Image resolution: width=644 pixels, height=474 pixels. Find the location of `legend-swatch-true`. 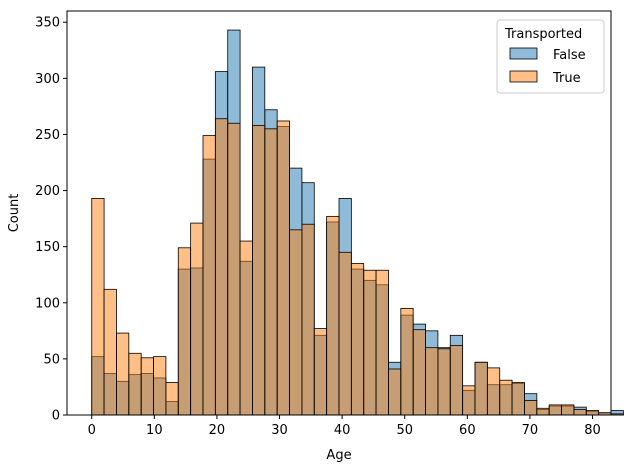

legend-swatch-true is located at coordinates (523, 76).